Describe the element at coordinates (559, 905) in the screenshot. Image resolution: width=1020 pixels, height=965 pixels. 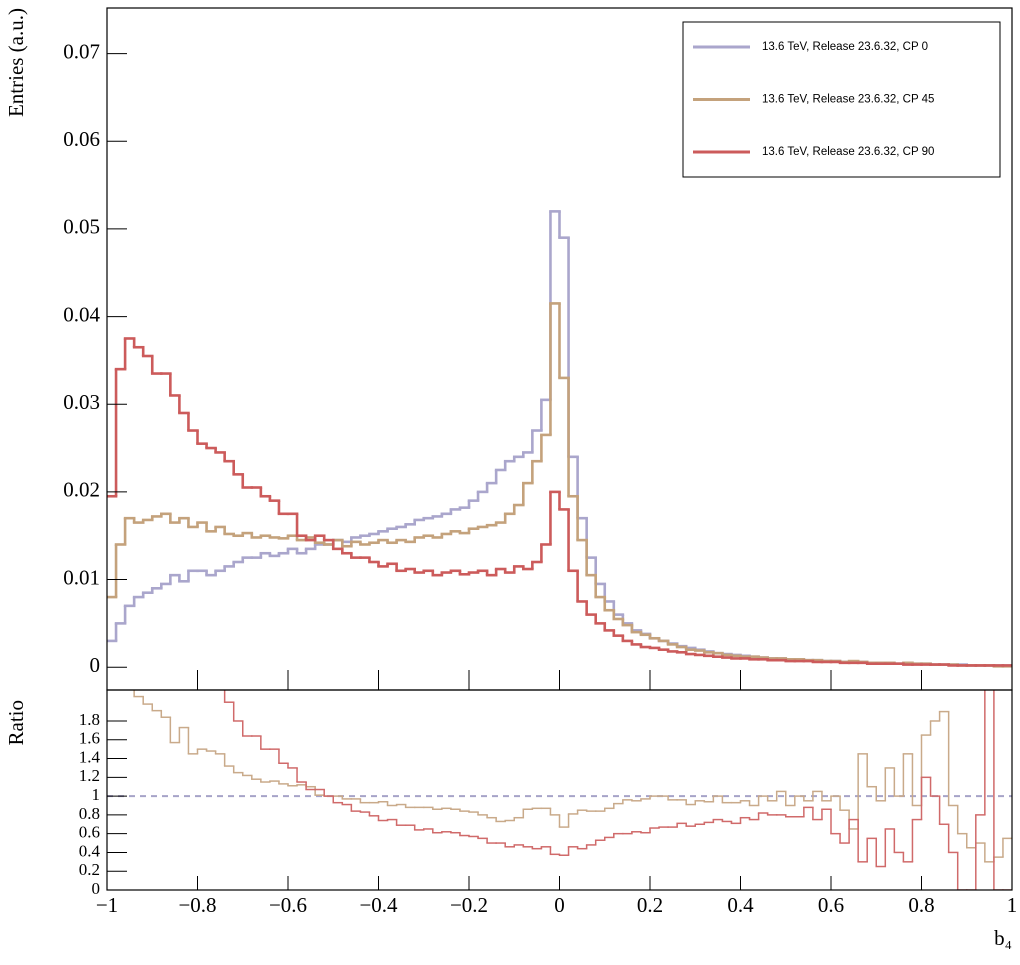
I see `x-tick-label: 0` at that location.